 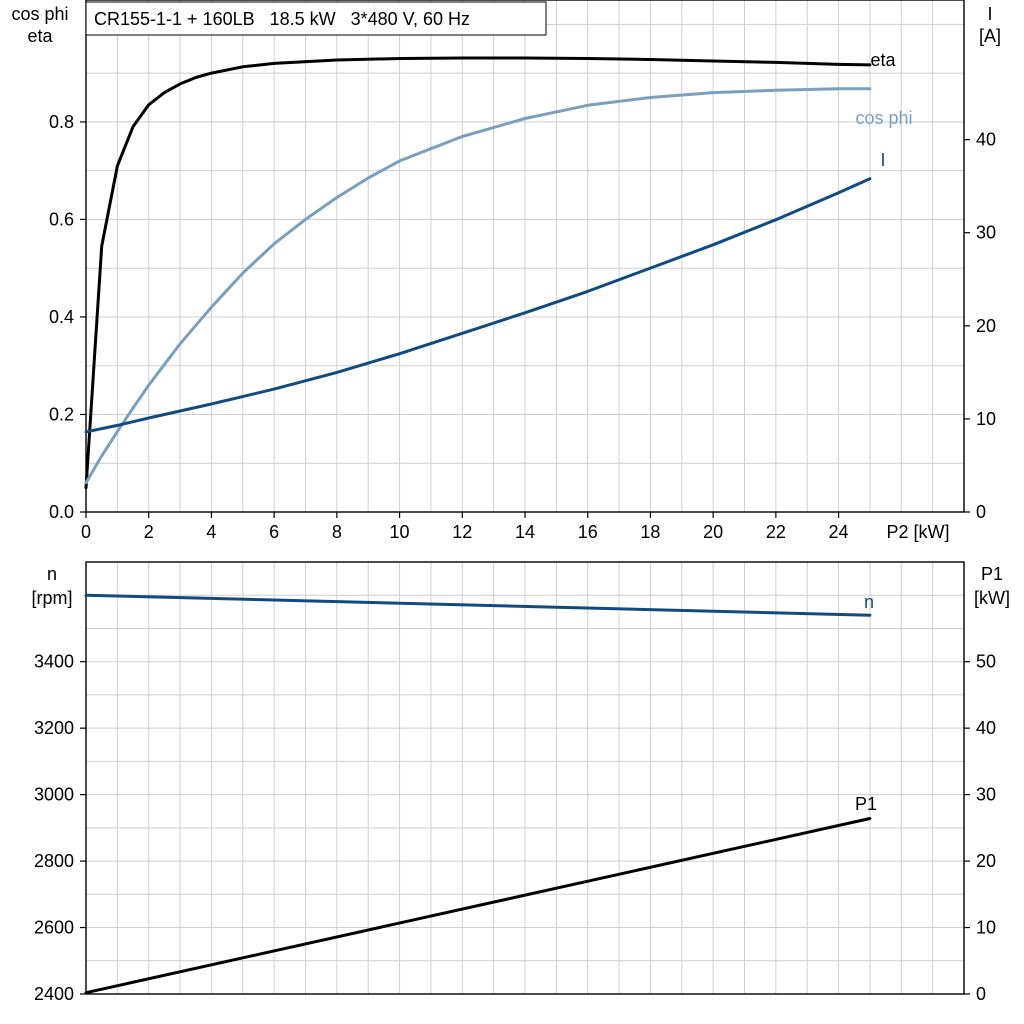 What do you see at coordinates (650, 532) in the screenshot?
I see `x-tick-label: 18` at bounding box center [650, 532].